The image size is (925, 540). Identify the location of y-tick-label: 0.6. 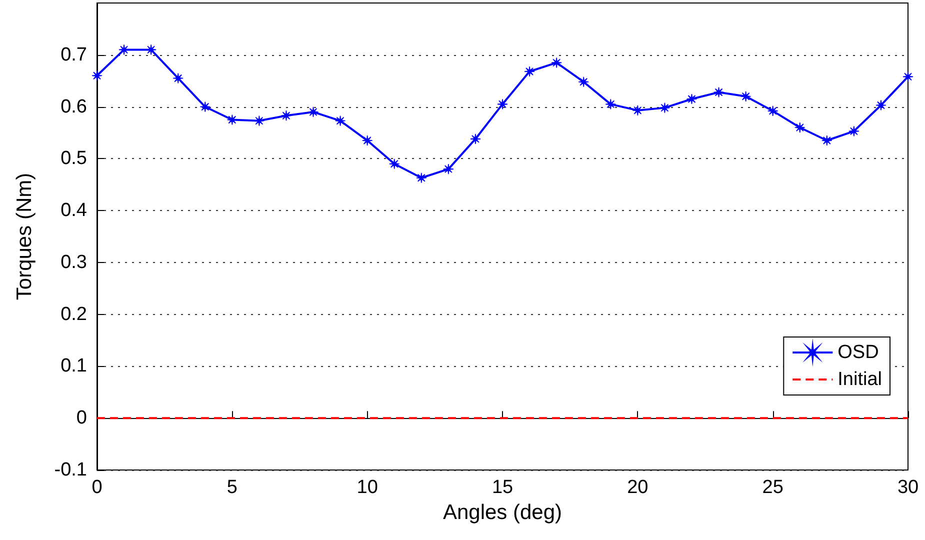
(73, 107).